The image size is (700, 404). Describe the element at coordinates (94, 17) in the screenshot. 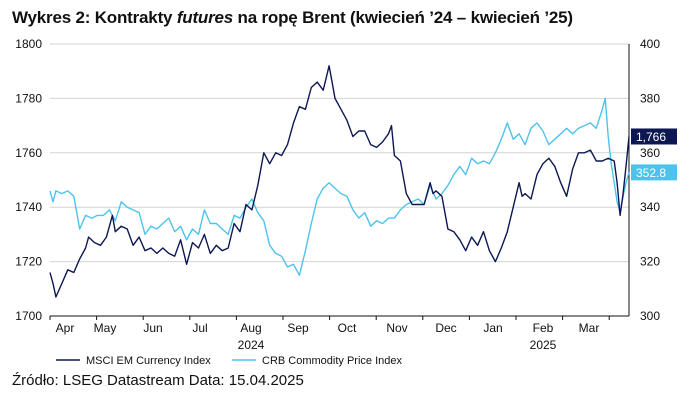

I see `chart-title-prefix: Wykres 2: Kontrakty` at that location.